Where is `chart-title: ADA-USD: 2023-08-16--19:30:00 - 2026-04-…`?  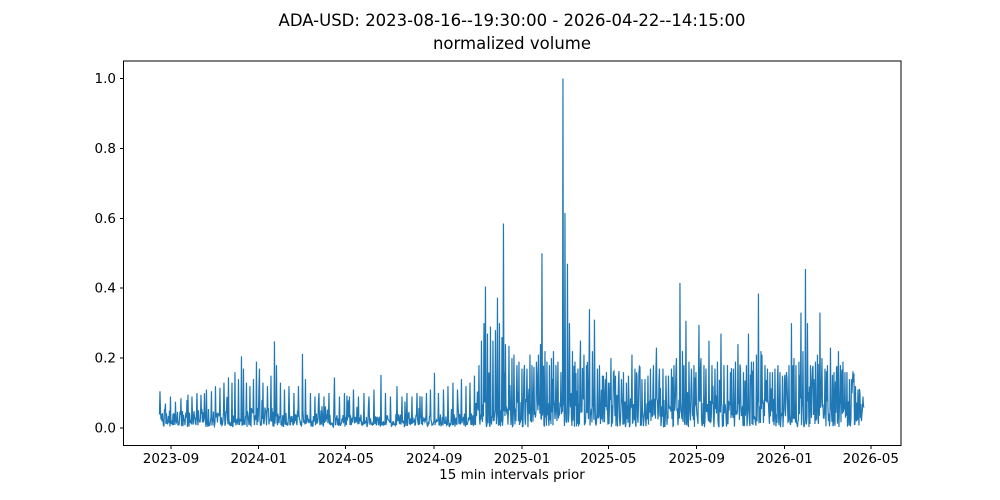 chart-title: ADA-USD: 2023-08-16--19:30:00 - 2026-04-… is located at coordinates (512, 32).